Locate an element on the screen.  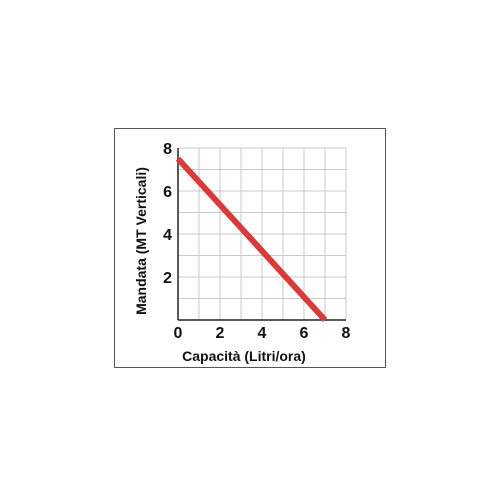
y-tick-label: 6 is located at coordinates (167, 192).